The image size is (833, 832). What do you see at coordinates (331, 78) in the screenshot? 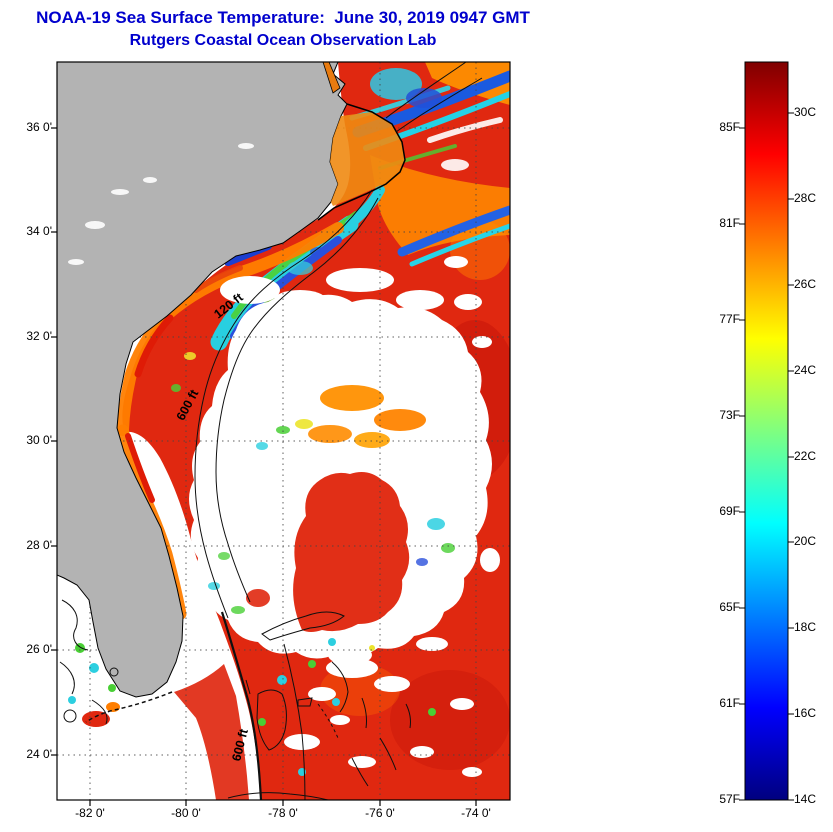
I see `chesapeake-mouth` at bounding box center [331, 78].